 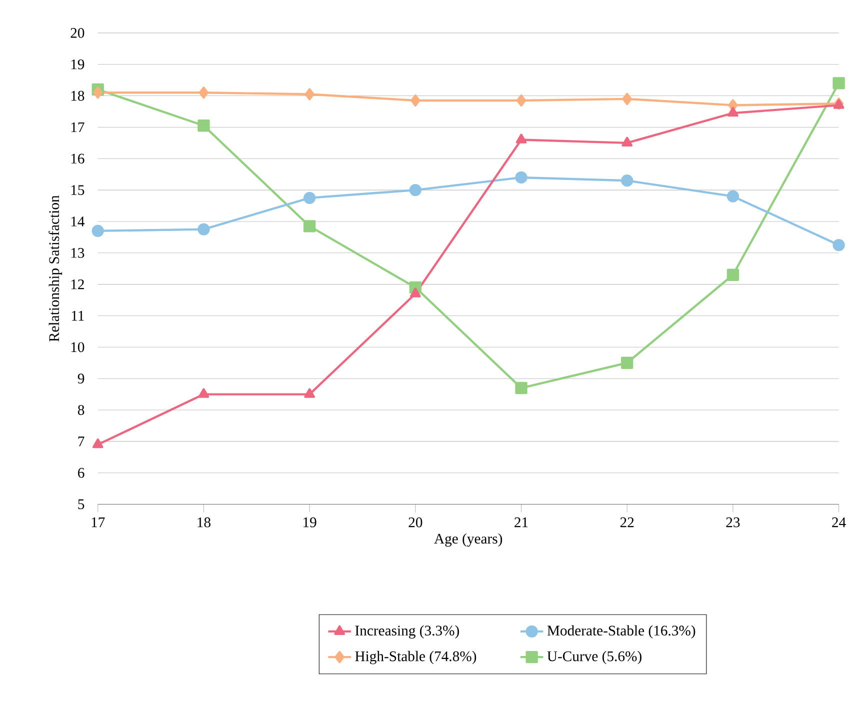 I want to click on y-tick-label: 9, so click(x=81, y=379).